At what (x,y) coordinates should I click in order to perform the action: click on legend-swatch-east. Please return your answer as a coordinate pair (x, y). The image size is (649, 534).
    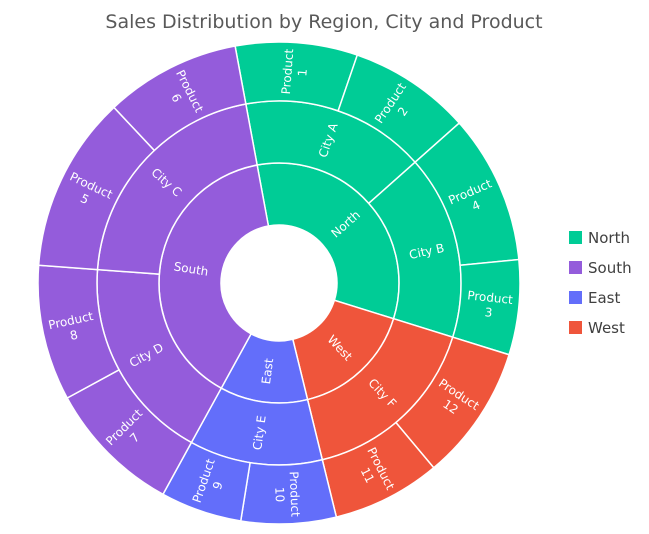
    Looking at the image, I should click on (575, 297).